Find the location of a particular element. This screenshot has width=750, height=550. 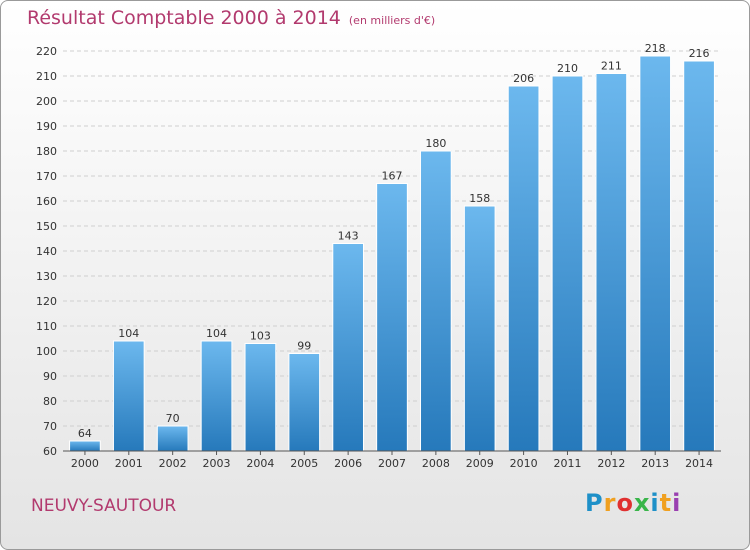

x-tick-label: 2008 is located at coordinates (436, 463).